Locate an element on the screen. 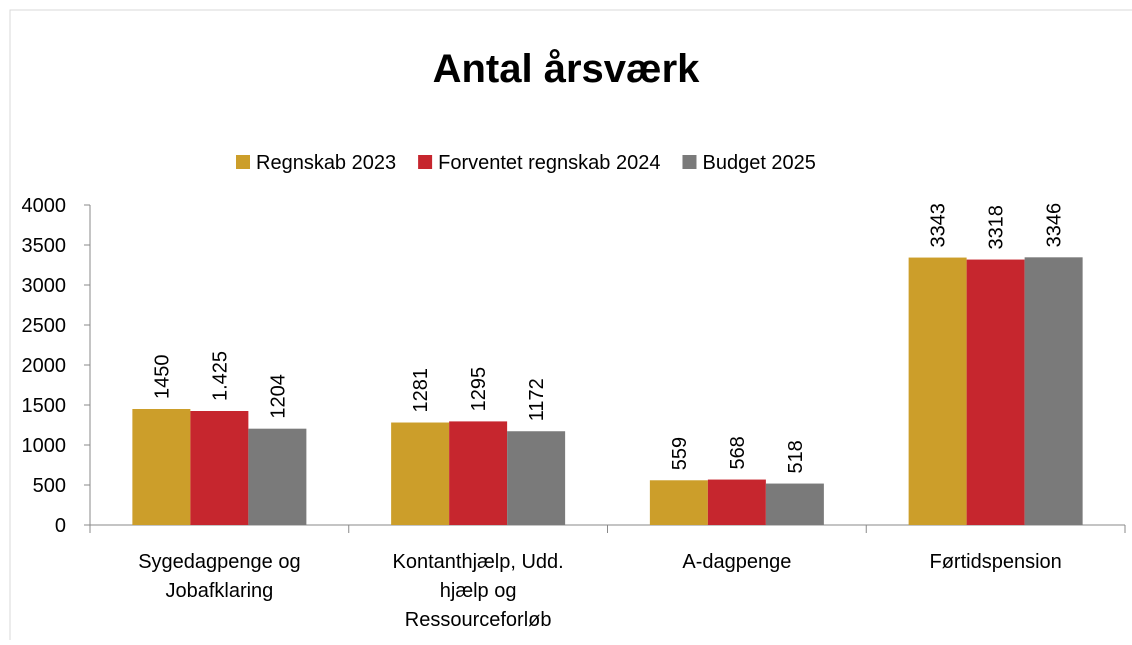  x-tick-label: A-dagpenge is located at coordinates (736, 562).